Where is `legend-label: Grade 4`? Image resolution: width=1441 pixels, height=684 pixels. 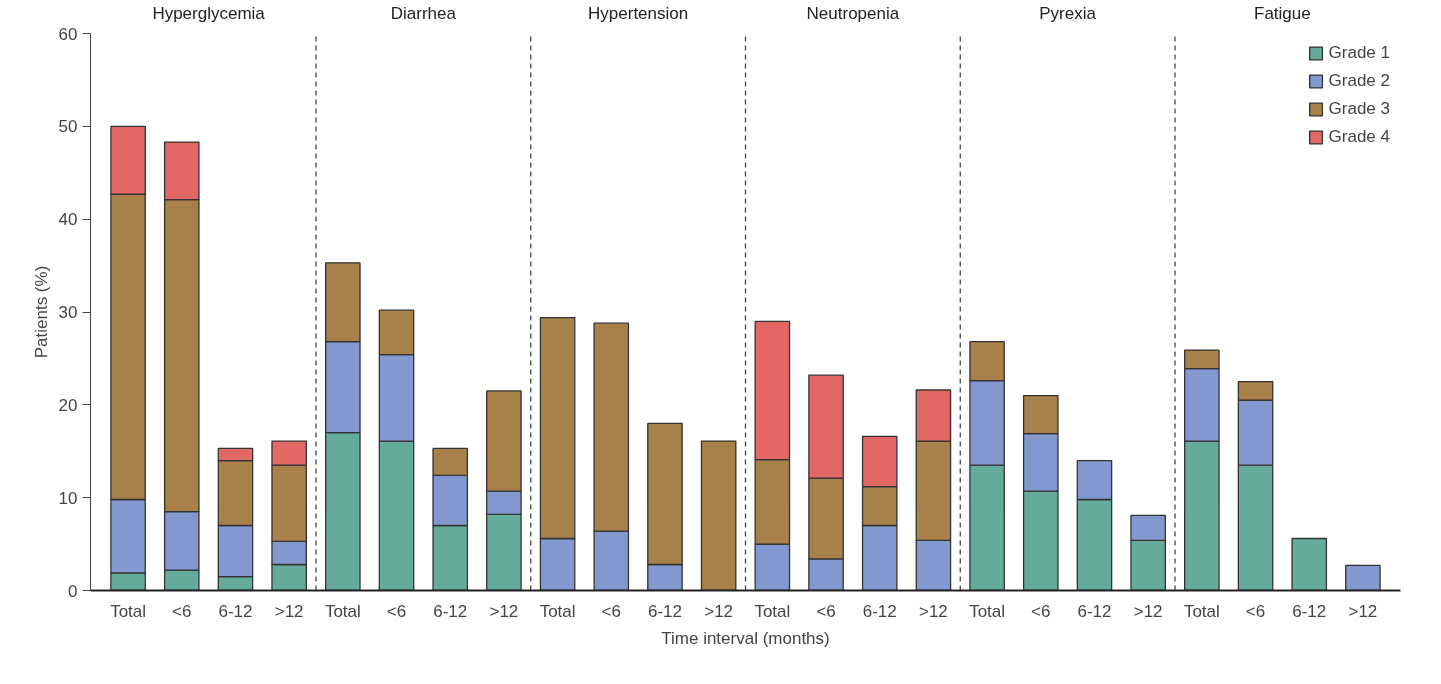
legend-label: Grade 4 is located at coordinates (1359, 137).